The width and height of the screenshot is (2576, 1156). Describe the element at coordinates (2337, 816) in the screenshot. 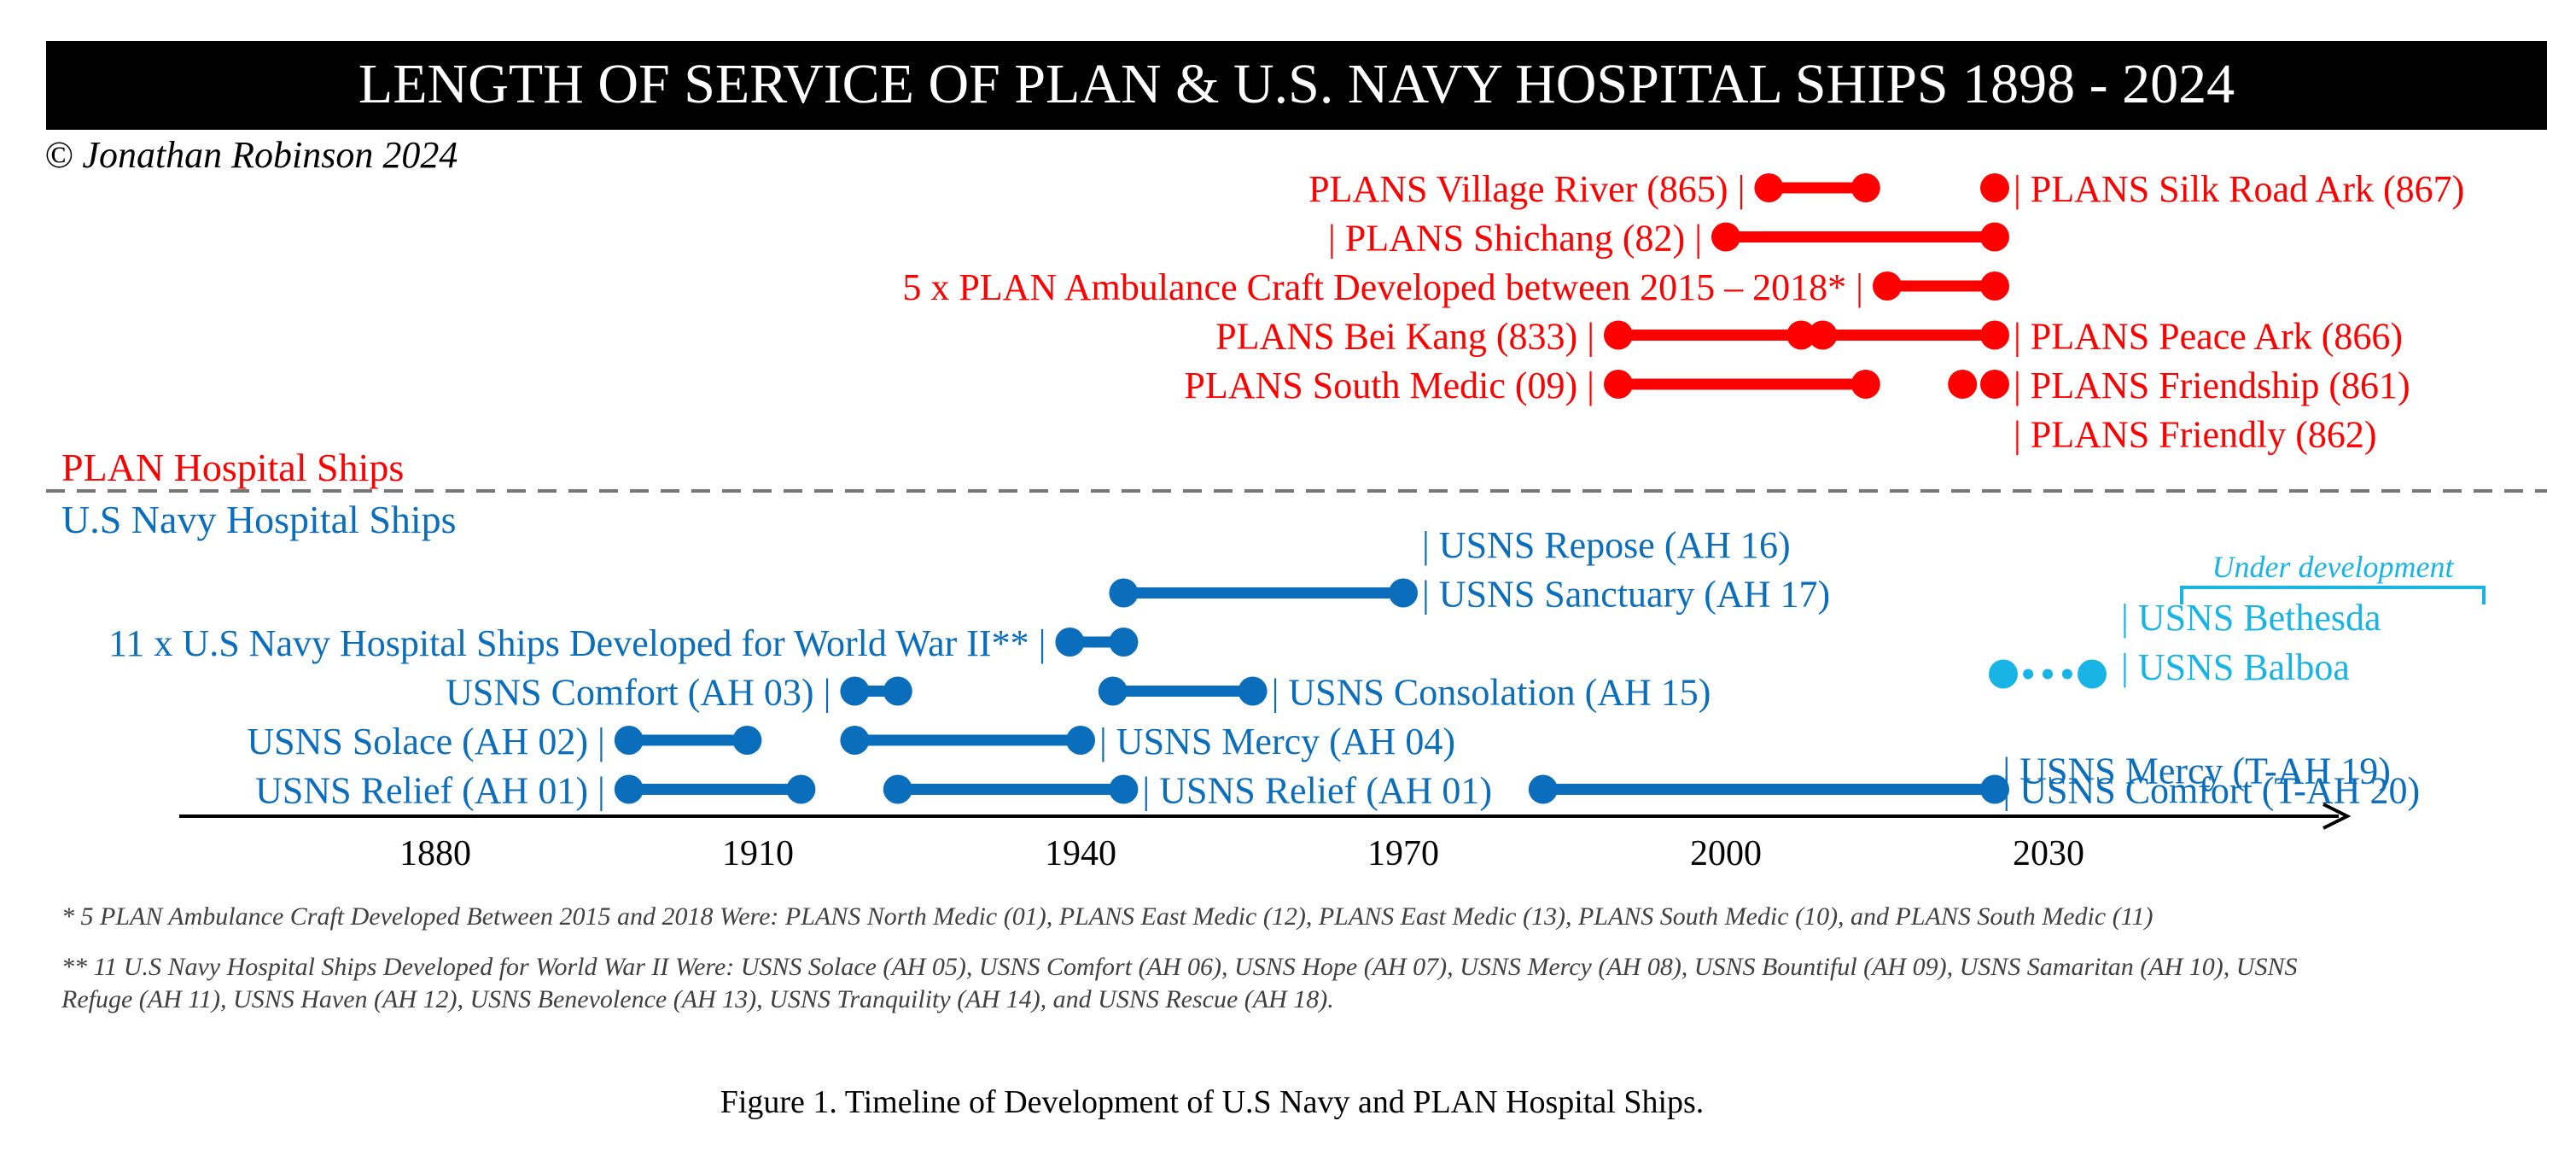

I see `x-axis-arrowhead` at that location.